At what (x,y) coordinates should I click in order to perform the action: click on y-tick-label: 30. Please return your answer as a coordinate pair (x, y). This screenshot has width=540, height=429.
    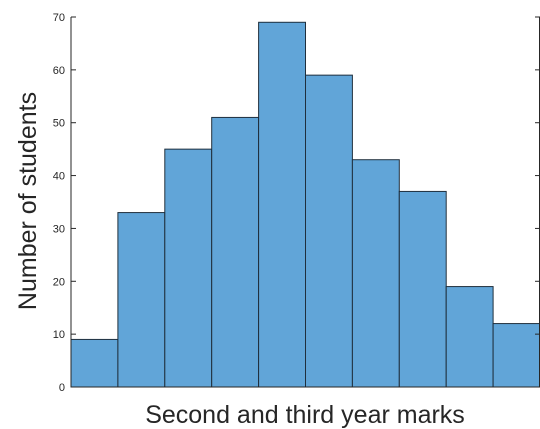
    Looking at the image, I should click on (59, 229).